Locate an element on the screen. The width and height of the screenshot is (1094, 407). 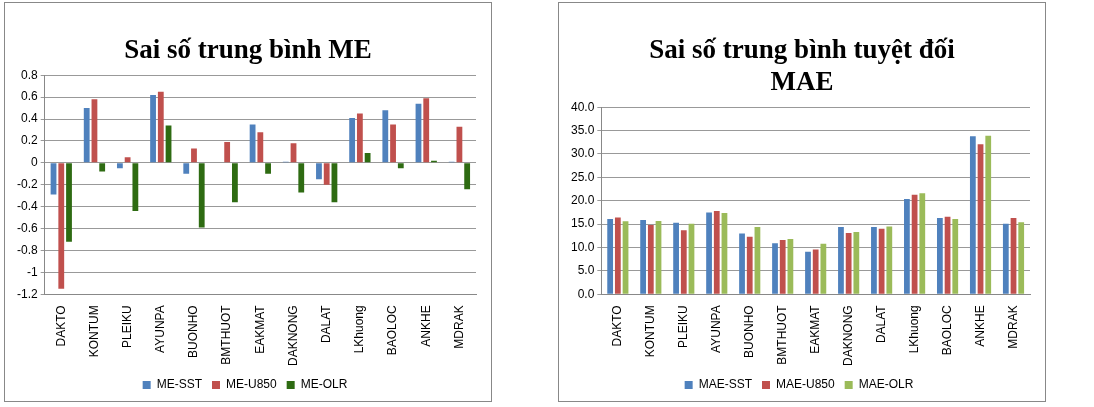
y-tick-label: -1.2 is located at coordinates (27, 293).